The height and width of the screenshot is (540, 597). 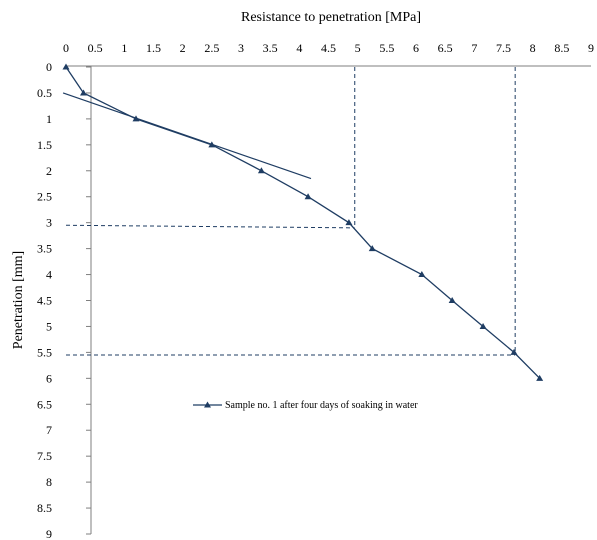 I want to click on y-tick-label: 6.5, so click(x=44, y=404).